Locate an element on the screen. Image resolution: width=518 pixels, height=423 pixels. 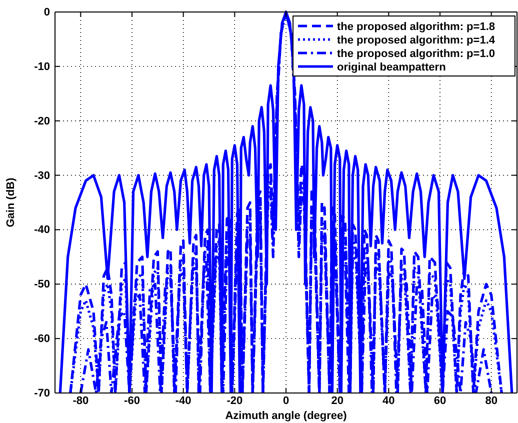
x-tick-label: 80 is located at coordinates (491, 400).